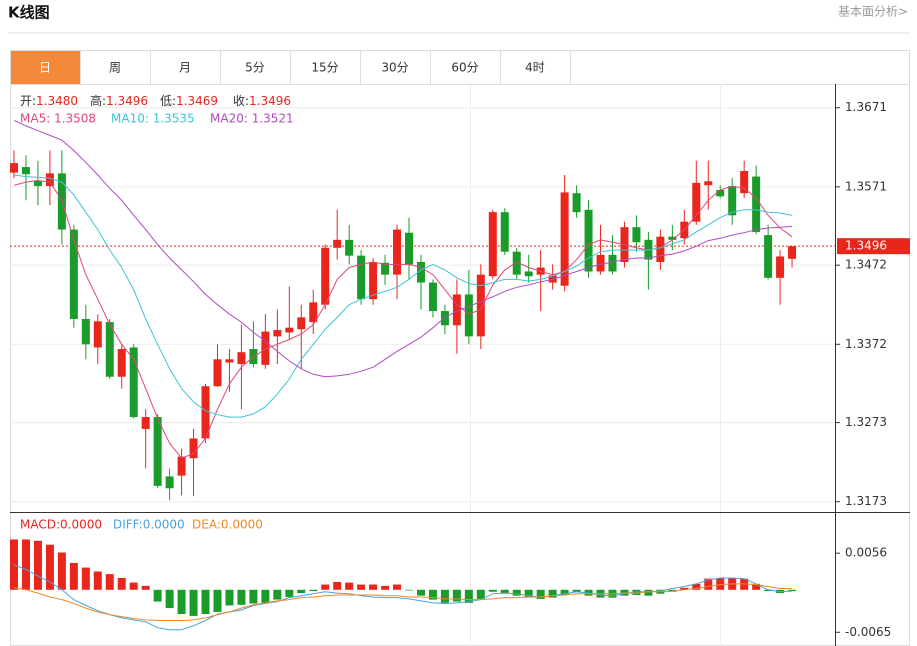 The width and height of the screenshot is (917, 646). What do you see at coordinates (866, 186) in the screenshot?
I see `y-tick-label: 1.3571` at bounding box center [866, 186].